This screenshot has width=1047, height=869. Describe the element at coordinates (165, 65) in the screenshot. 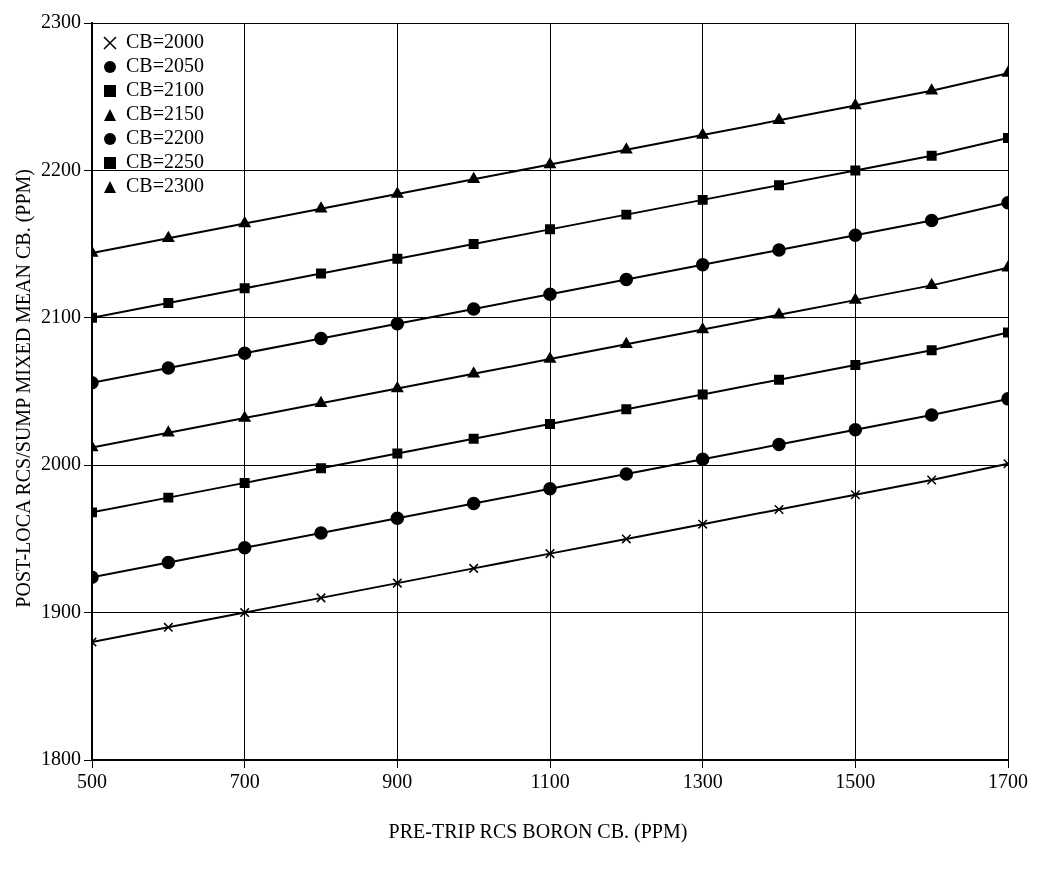

I see `legend-label: CB=2050` at that location.